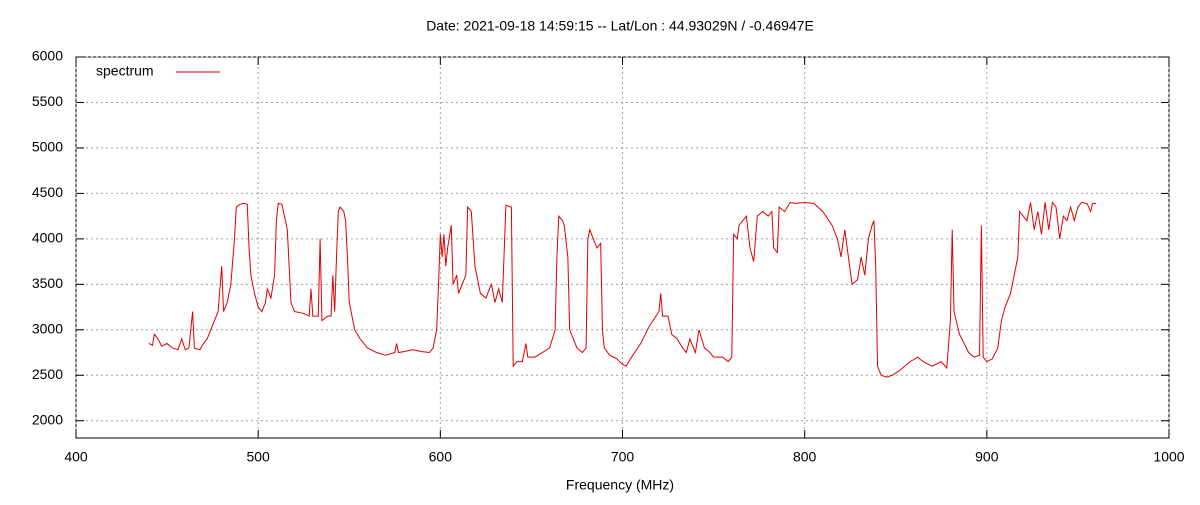 Image resolution: width=1200 pixels, height=505 pixels. What do you see at coordinates (1168, 457) in the screenshot?
I see `x-tick-label: 1000` at bounding box center [1168, 457].